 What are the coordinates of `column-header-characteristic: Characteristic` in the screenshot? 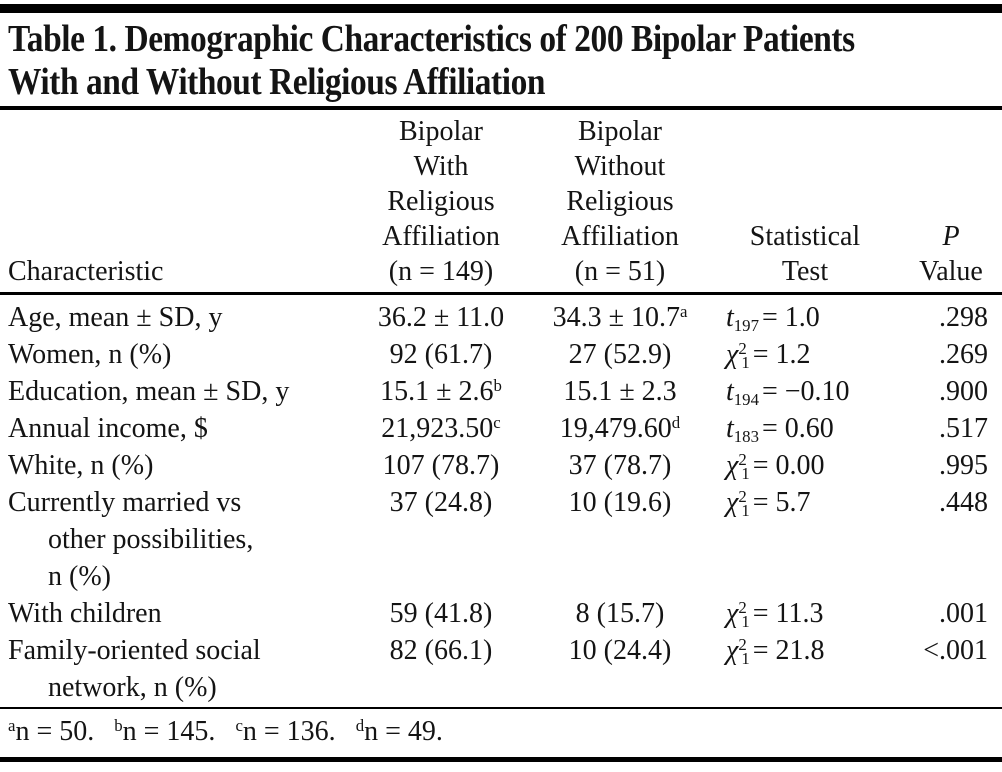 It's located at (86, 271).